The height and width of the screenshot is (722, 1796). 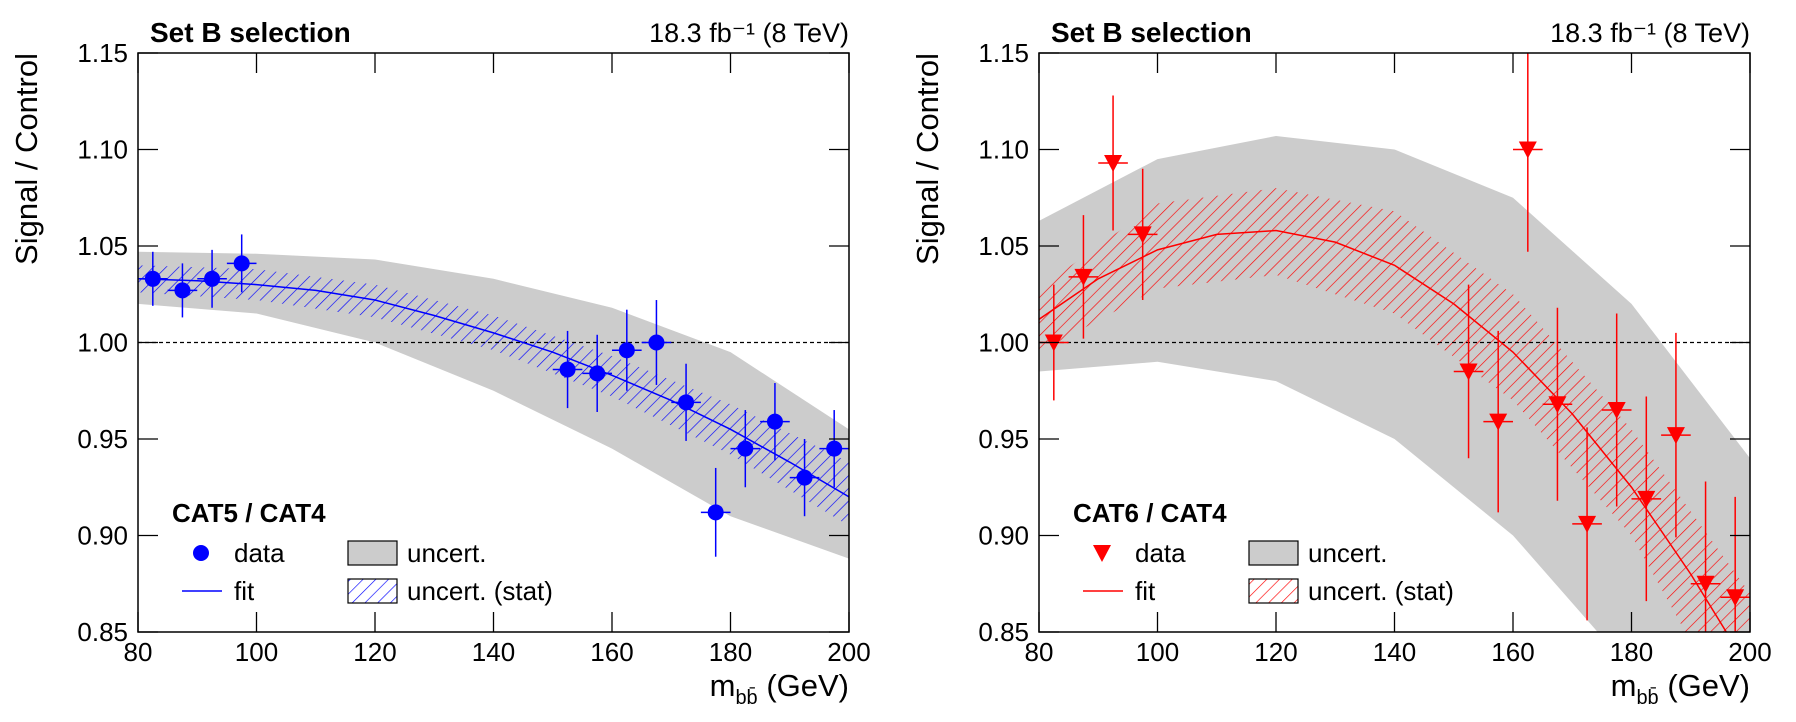 I want to click on band, so click(x=493, y=395).